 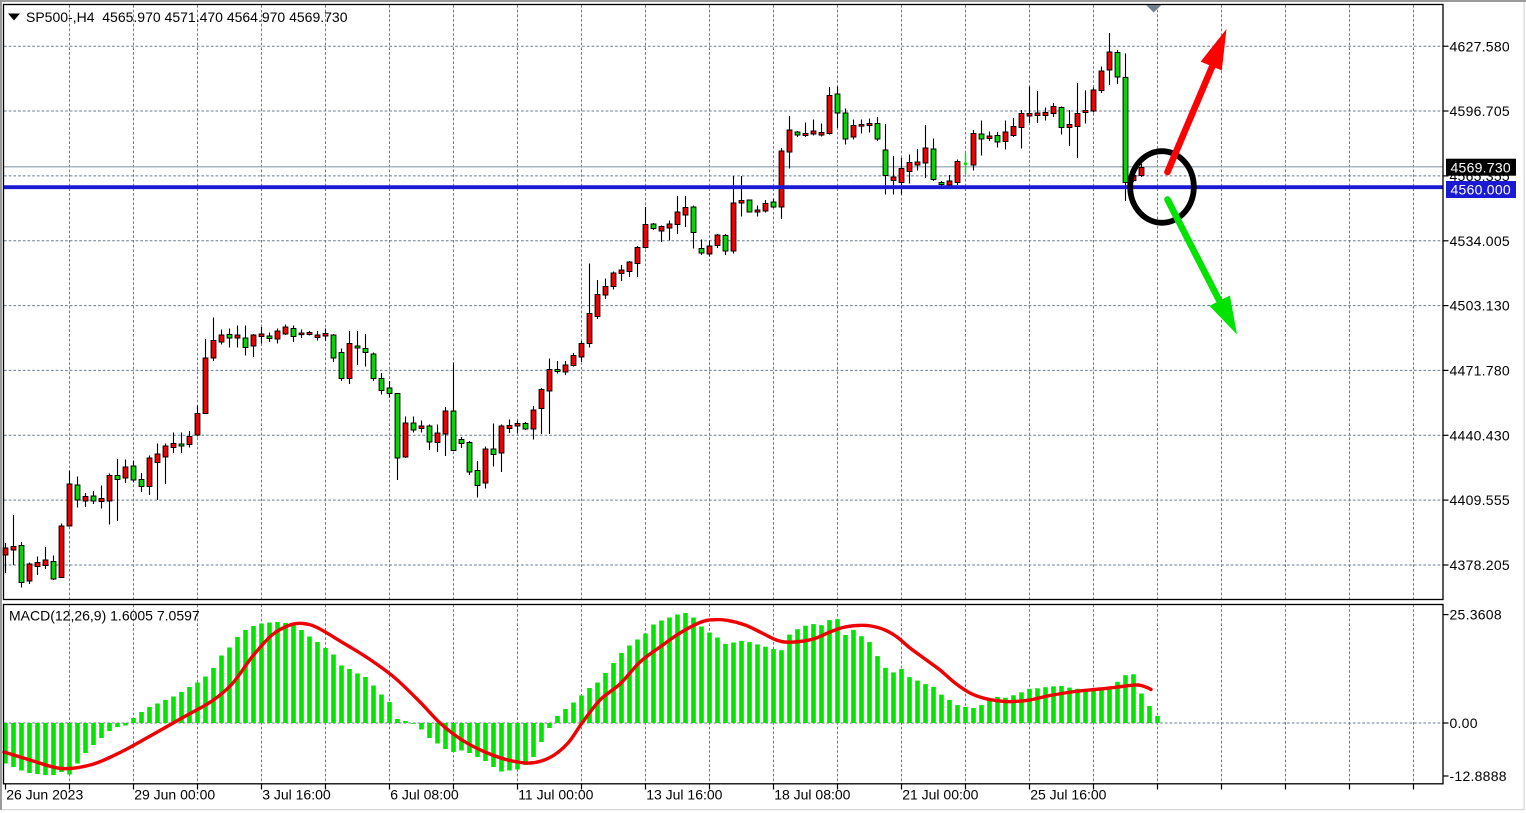 I want to click on svg-text: 25.3608, so click(x=1476, y=615).